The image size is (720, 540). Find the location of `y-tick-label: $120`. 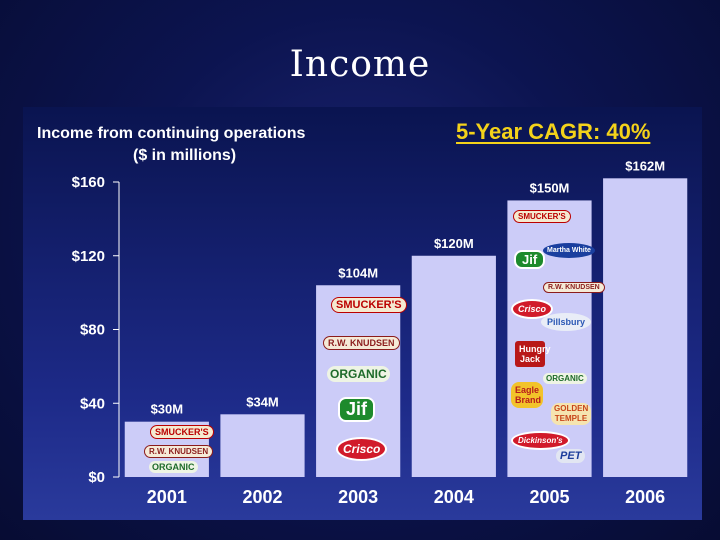

y-tick-label: $120 is located at coordinates (88, 256).